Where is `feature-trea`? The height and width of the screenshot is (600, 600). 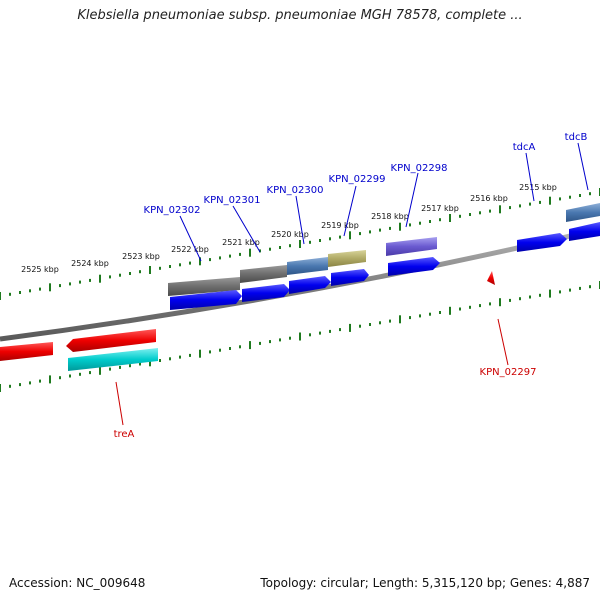
feature-trea is located at coordinates (113, 359).